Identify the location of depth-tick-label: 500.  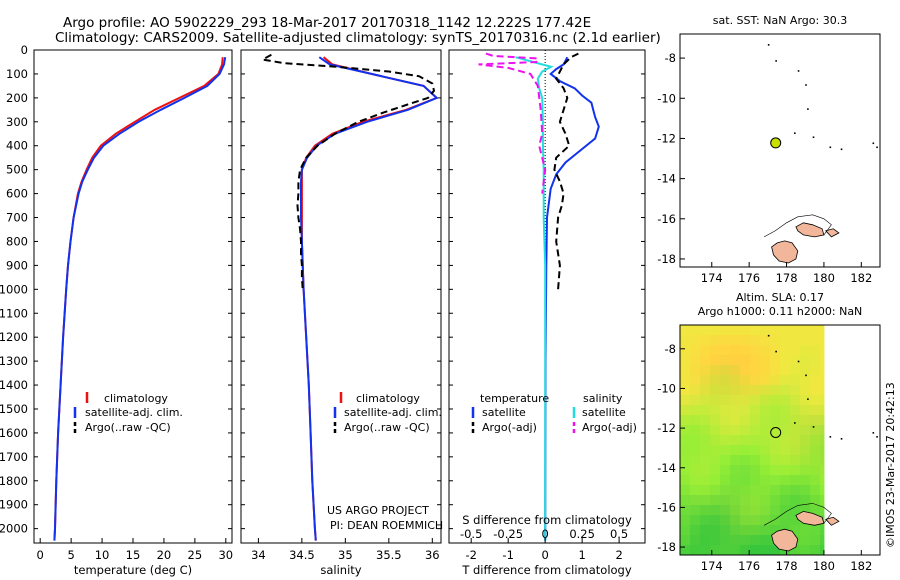
(17, 170).